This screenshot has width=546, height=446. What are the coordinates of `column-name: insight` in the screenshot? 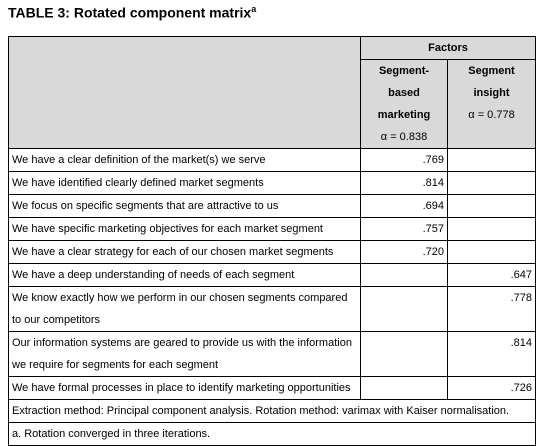 It's located at (491, 93).